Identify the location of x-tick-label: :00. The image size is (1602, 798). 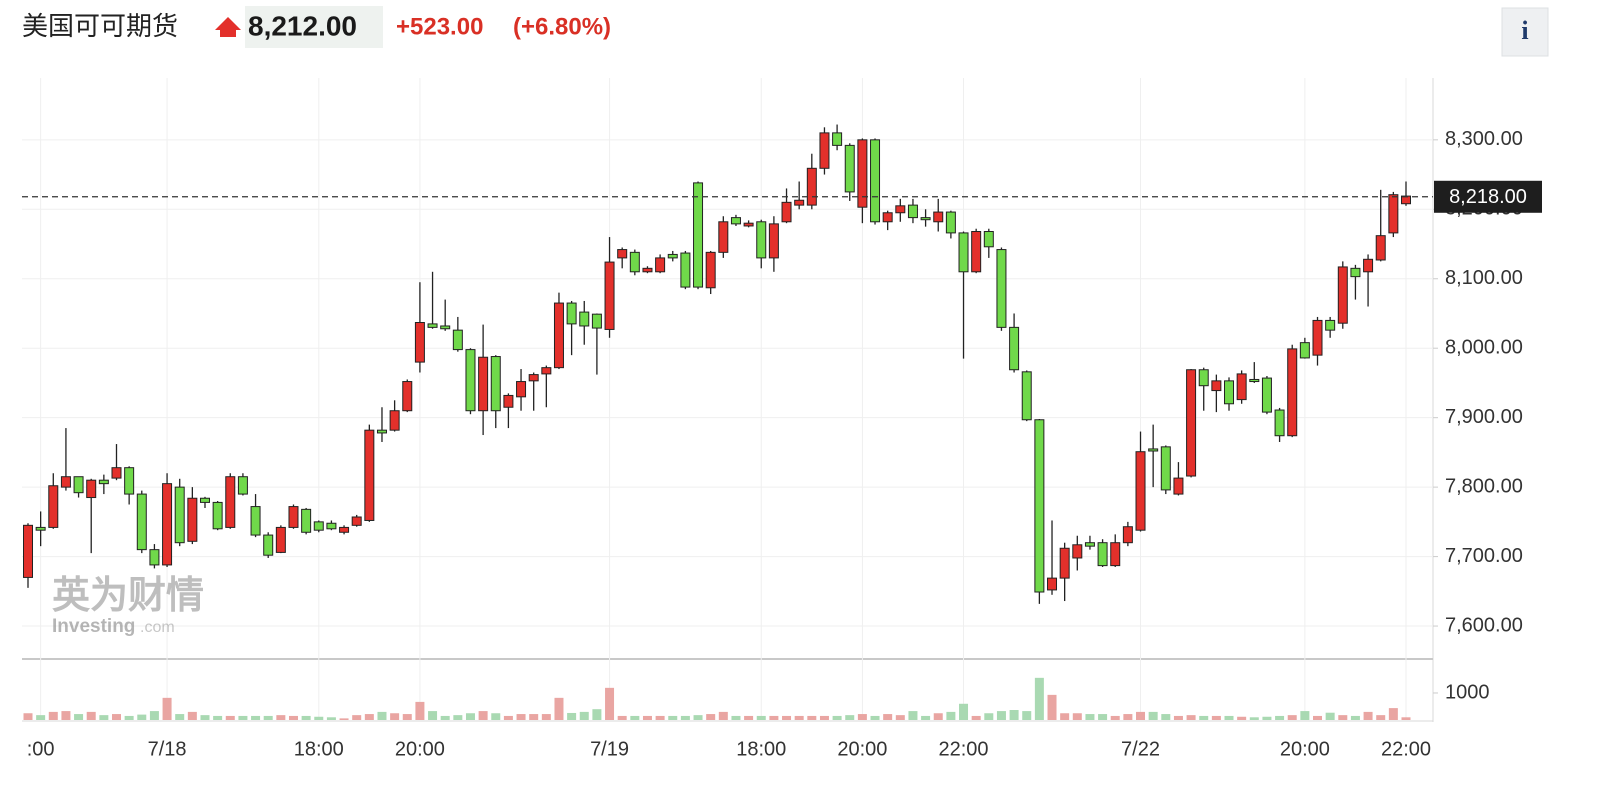
(41, 749).